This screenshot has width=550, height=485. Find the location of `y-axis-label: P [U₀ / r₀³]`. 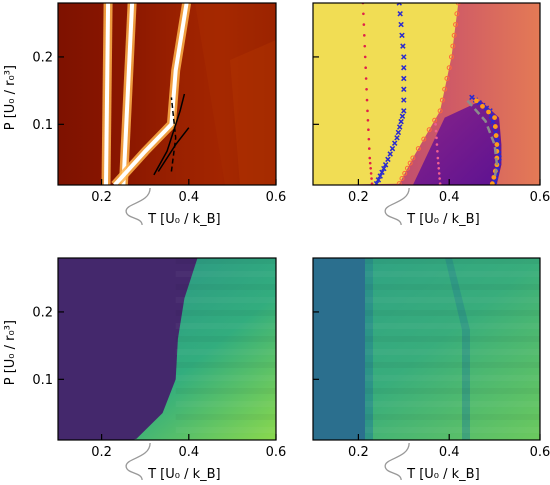

y-axis-label: P [U₀ / r₀³] is located at coordinates (10, 352).